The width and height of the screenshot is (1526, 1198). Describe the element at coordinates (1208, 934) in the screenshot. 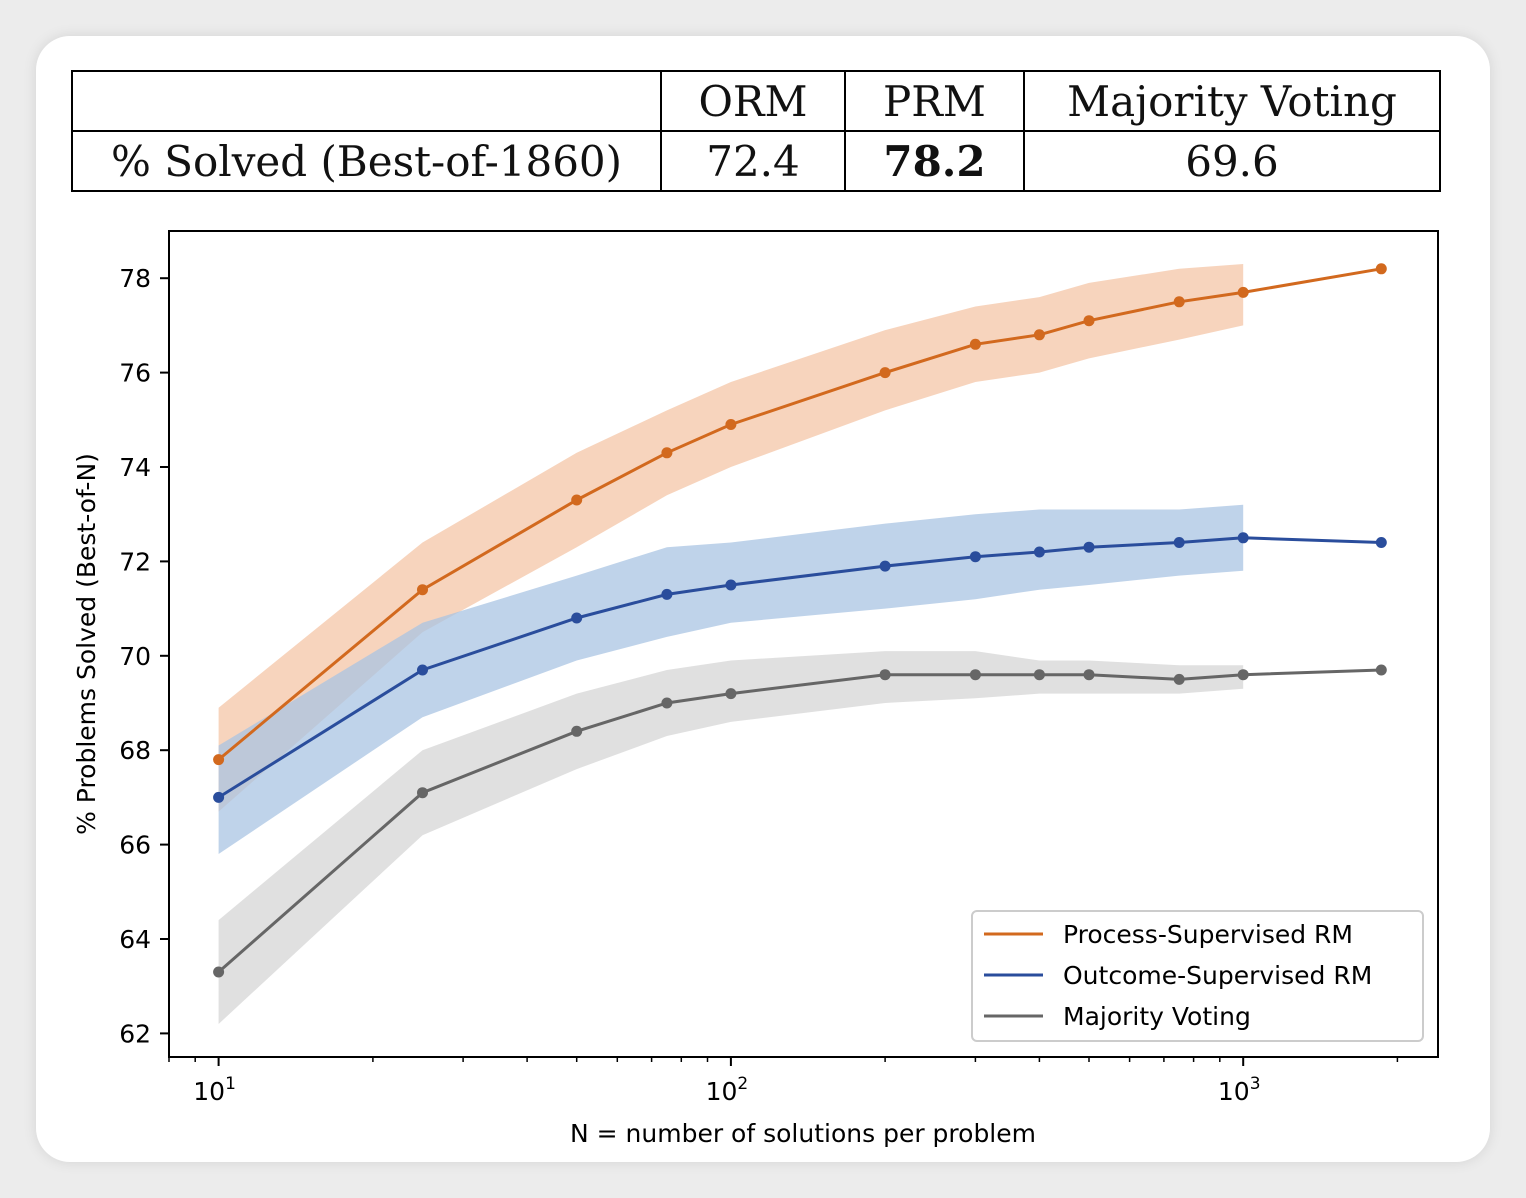

I see `legend-label: Process-Supervised RM` at that location.